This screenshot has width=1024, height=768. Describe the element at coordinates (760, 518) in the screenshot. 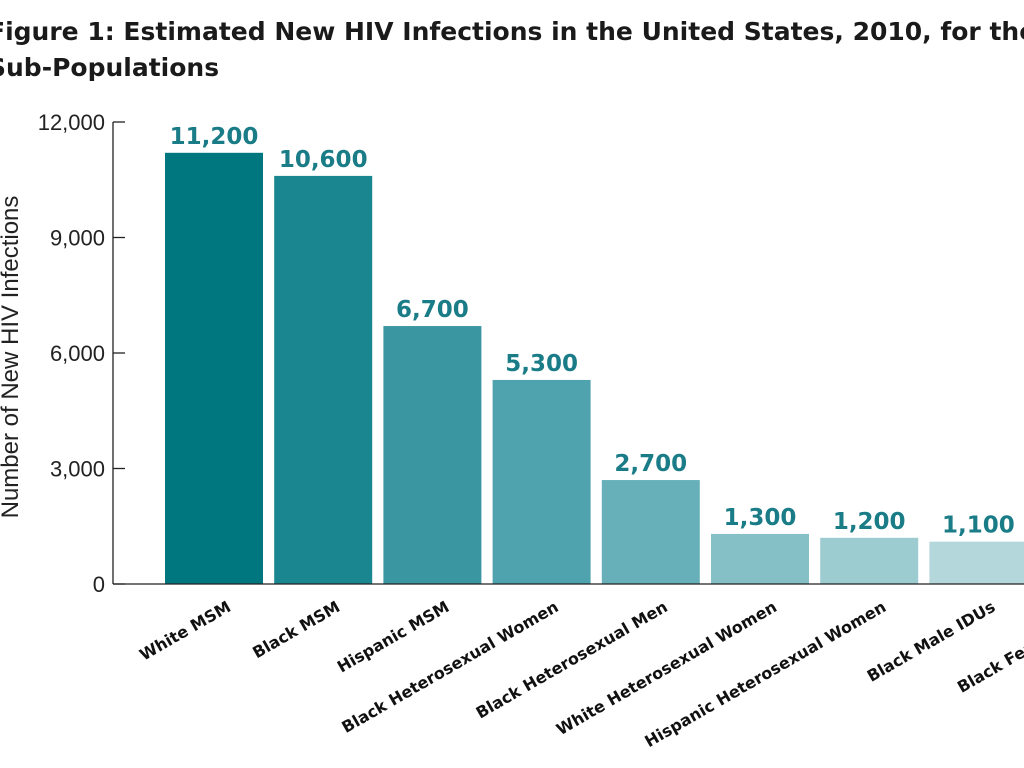

I see `bar-value-label: 1,300` at that location.